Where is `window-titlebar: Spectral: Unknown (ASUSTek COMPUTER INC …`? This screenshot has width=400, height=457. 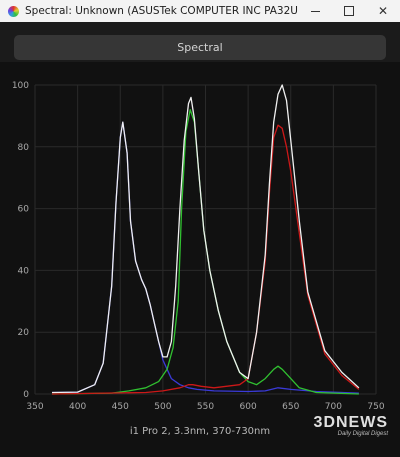 window-titlebar: Spectral: Unknown (ASUSTek COMPUTER INC … is located at coordinates (200, 11).